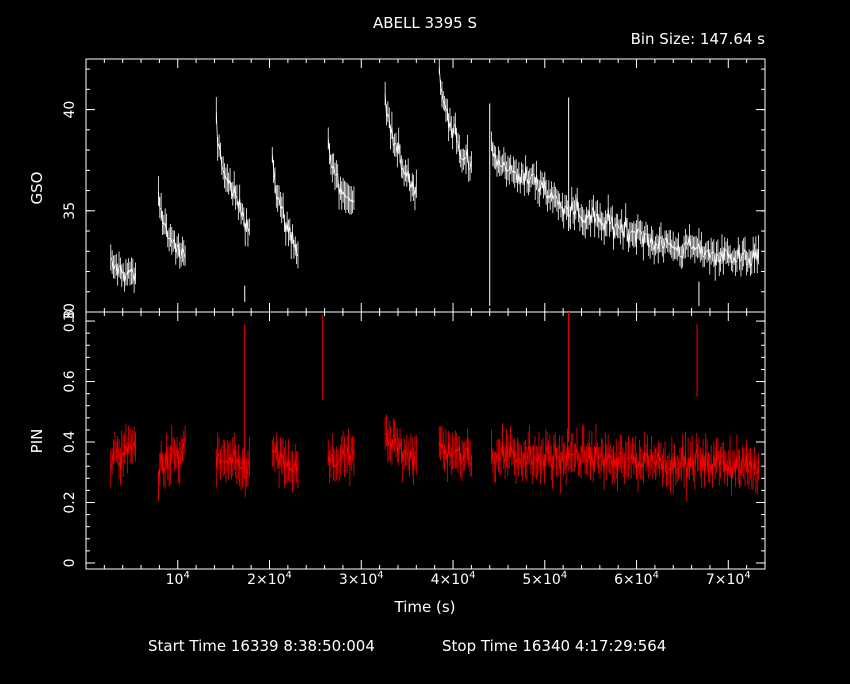 This screenshot has height=684, width=850. Describe the element at coordinates (37, 441) in the screenshot. I see `pin-axis-label: PIN` at that location.